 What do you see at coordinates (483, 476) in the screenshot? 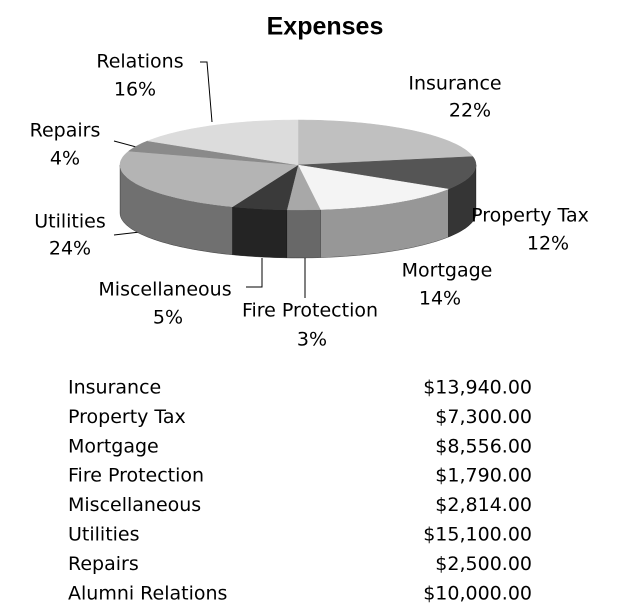
I see `row-amount: $1,790.00` at bounding box center [483, 476].